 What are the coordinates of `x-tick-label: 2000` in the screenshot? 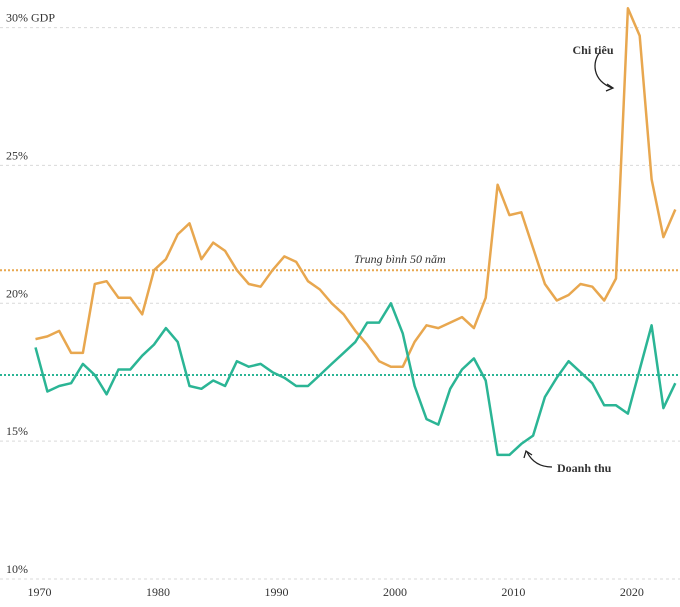 It's located at (395, 592).